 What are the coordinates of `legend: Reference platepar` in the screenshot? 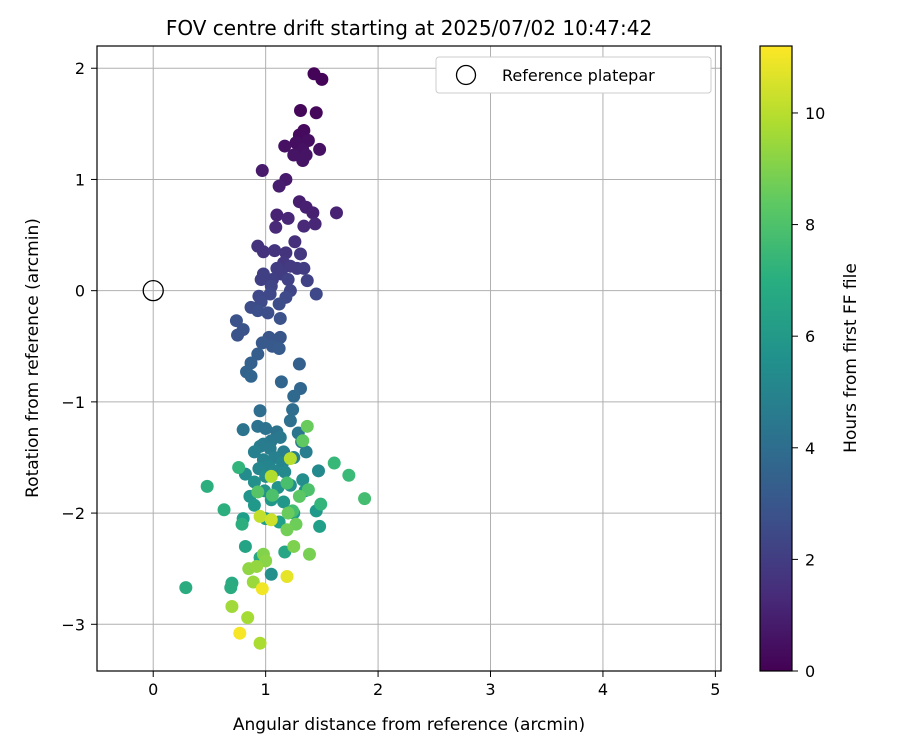 It's located at (573, 75).